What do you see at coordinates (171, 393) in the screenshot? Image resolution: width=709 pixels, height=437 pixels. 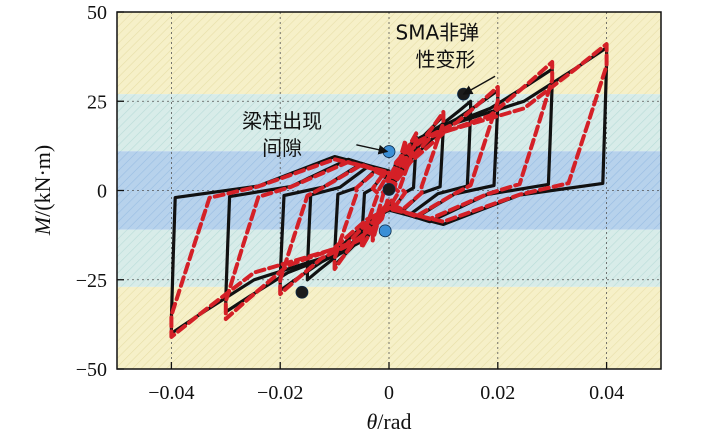 I see `x-tick-label: −0.04` at bounding box center [171, 393].